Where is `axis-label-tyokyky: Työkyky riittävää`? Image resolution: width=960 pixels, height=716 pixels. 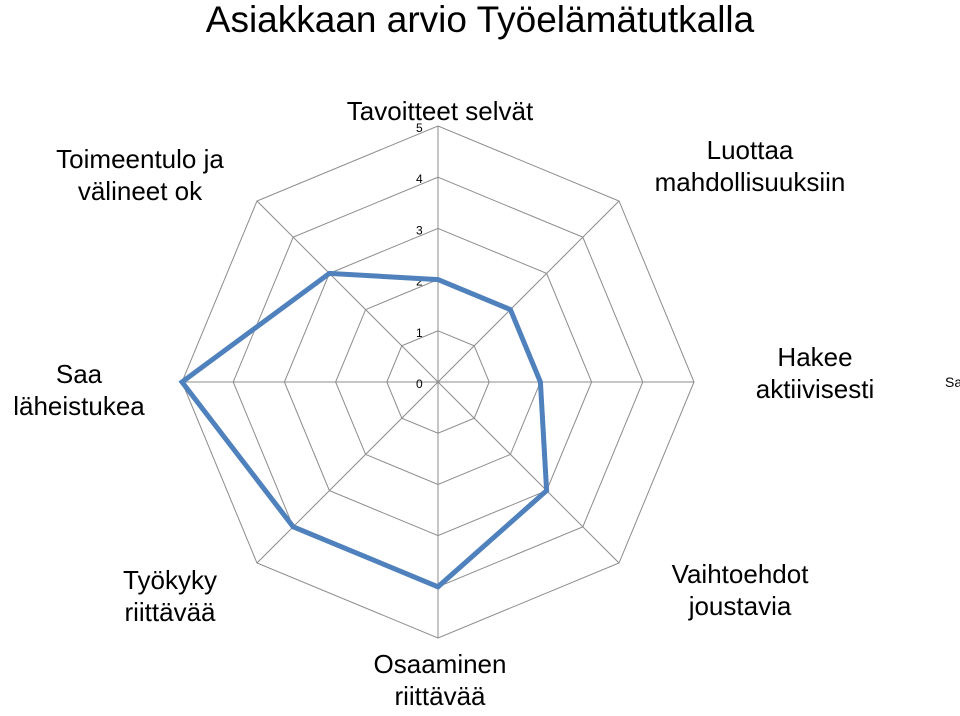
axis-label-tyokyky: Työkyky riittävää is located at coordinates (170, 596).